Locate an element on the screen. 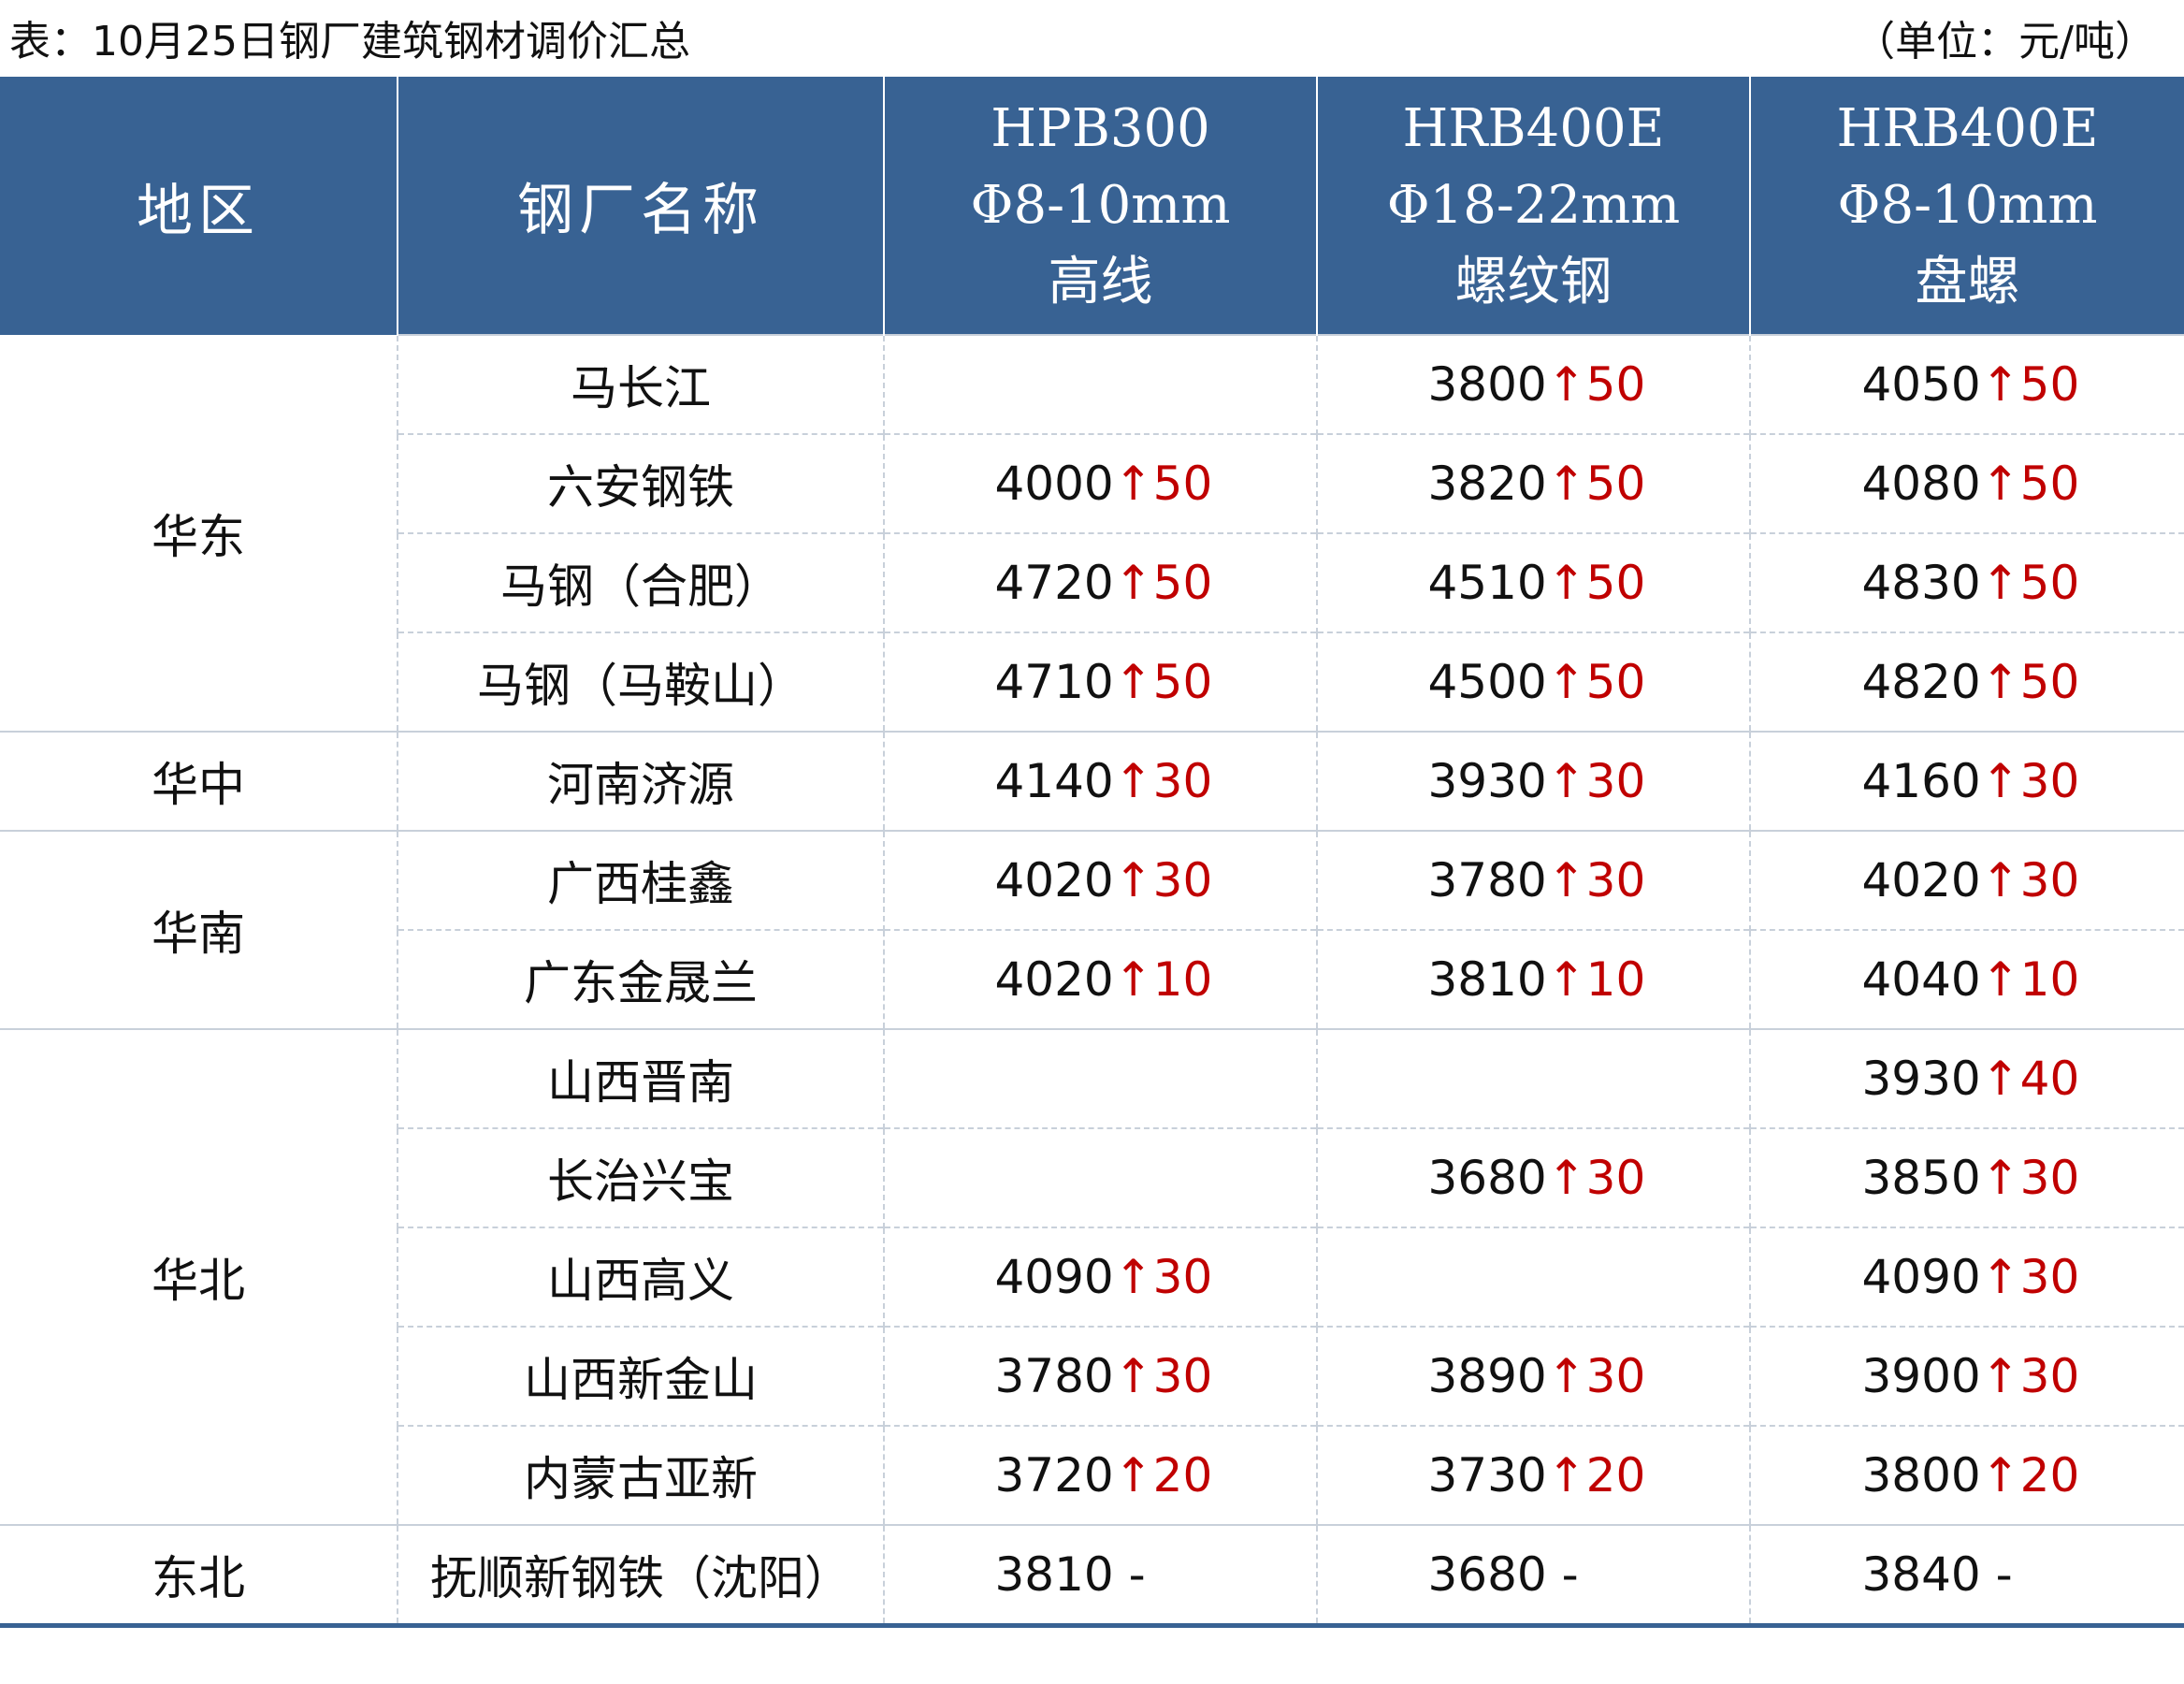  mill-name-cell: 广西桂鑫 is located at coordinates (640, 880).